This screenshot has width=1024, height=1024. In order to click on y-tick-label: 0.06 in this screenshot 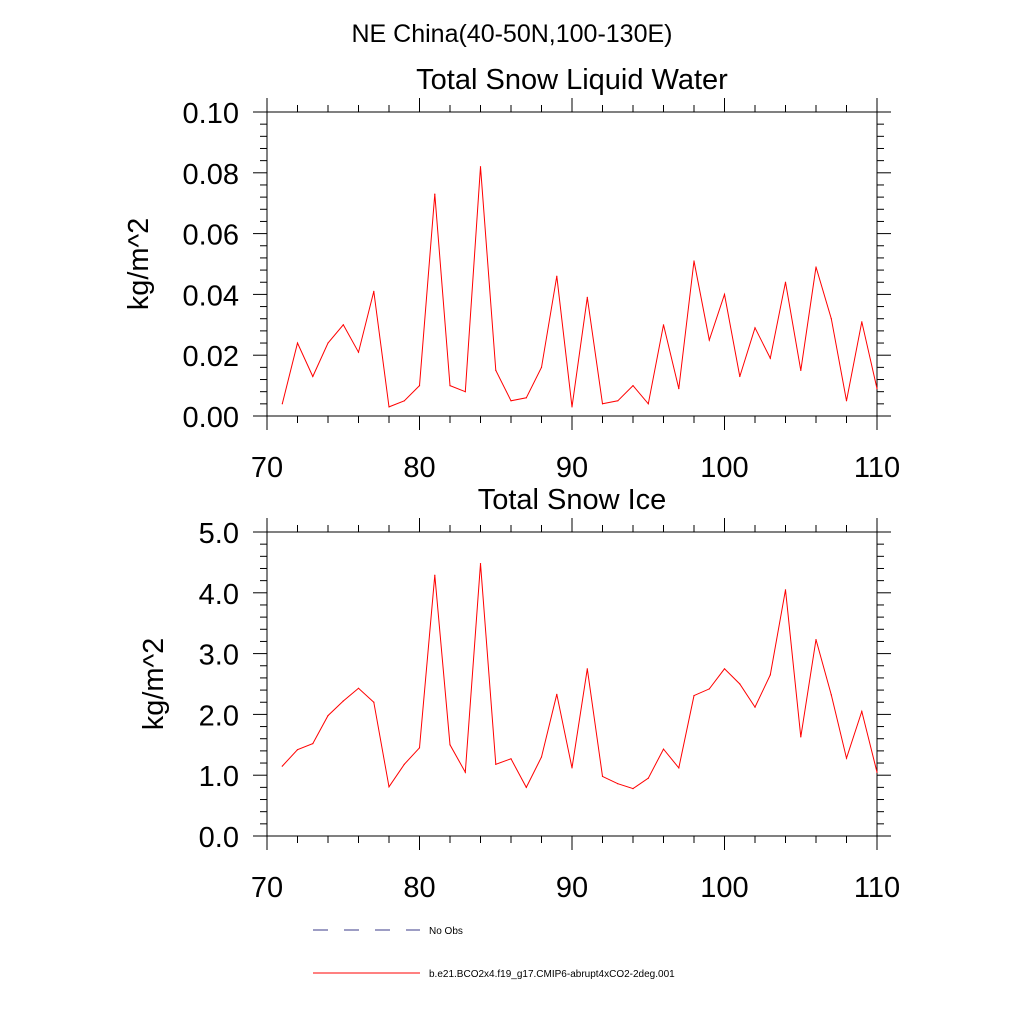, I will do `click(211, 236)`.